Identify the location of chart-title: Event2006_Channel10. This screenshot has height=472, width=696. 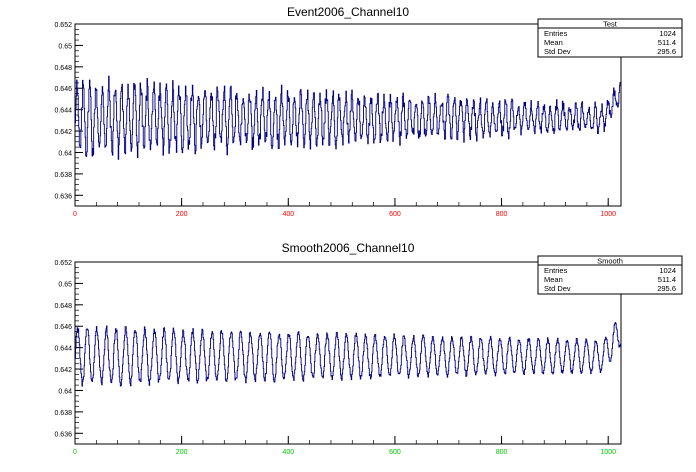
(348, 12).